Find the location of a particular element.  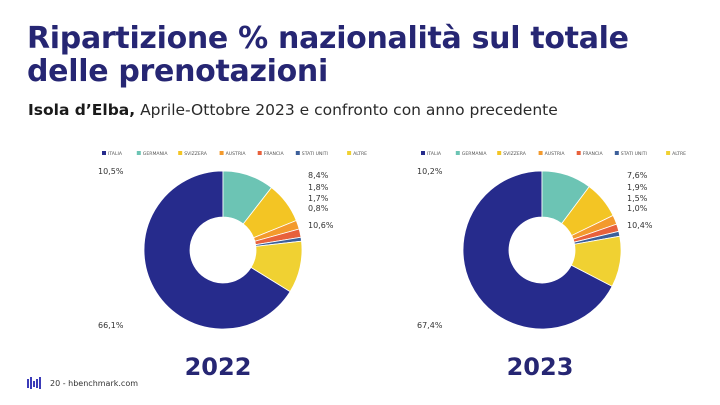

value-label-svizzera-2023: 7,6% is located at coordinates (637, 175).